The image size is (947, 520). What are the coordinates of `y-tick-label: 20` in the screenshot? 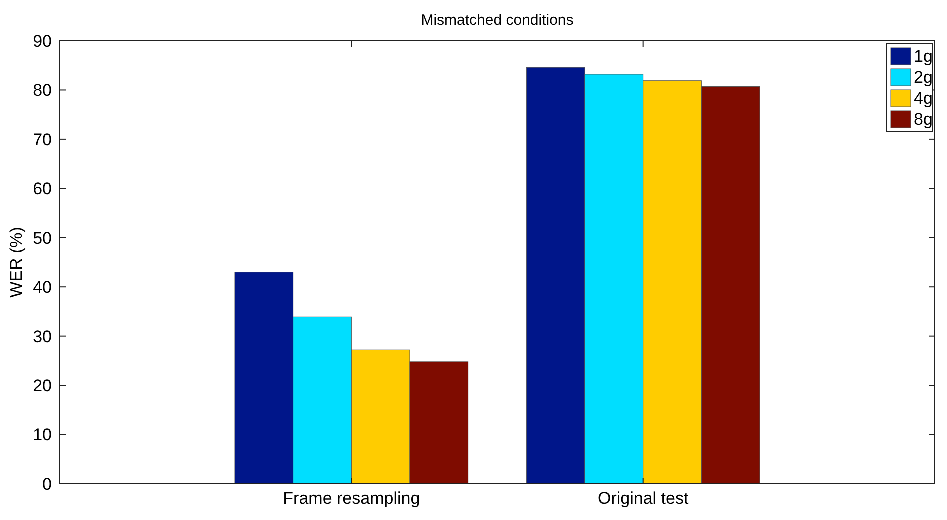 It's located at (42, 386).